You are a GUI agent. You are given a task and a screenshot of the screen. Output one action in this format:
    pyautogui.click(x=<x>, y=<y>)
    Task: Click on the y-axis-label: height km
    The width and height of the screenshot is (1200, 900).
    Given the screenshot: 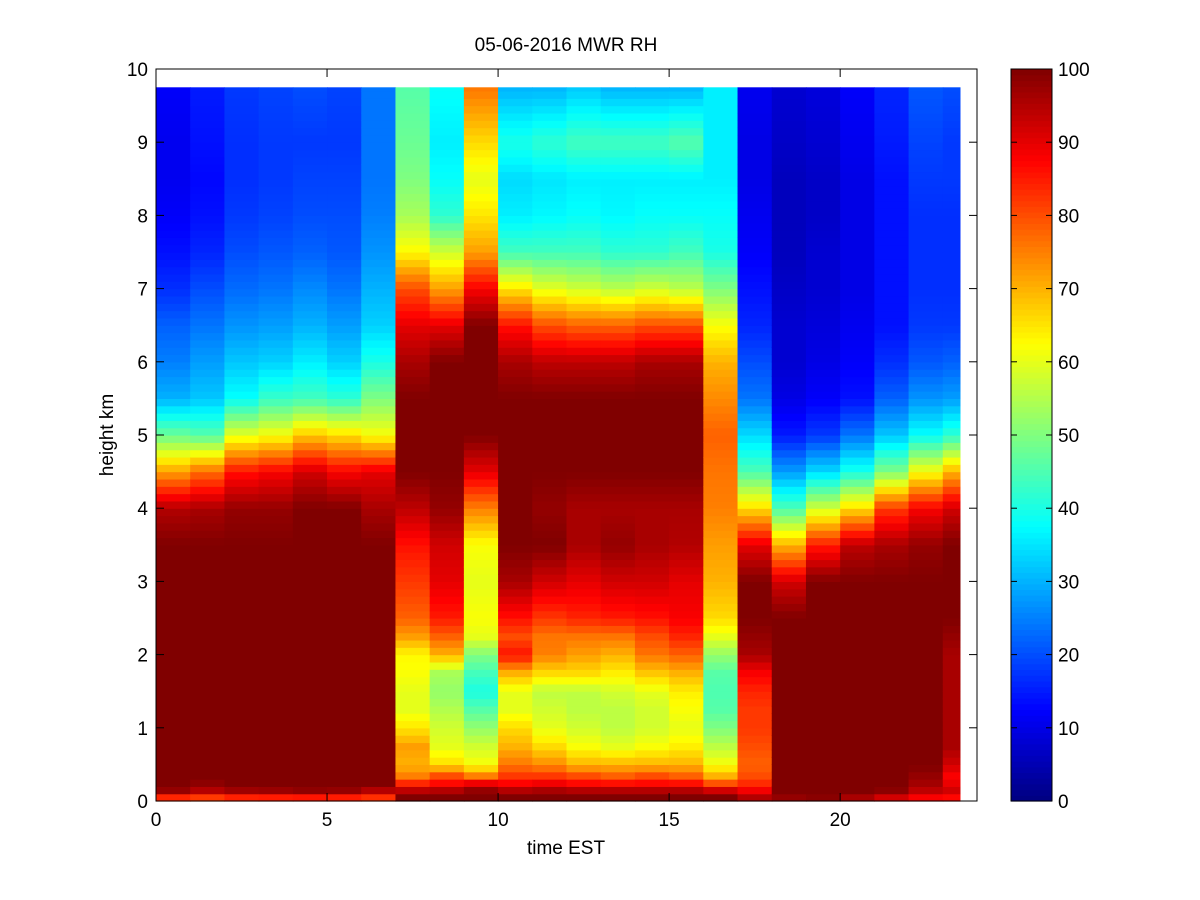 What is the action you would take?
    pyautogui.click(x=107, y=435)
    